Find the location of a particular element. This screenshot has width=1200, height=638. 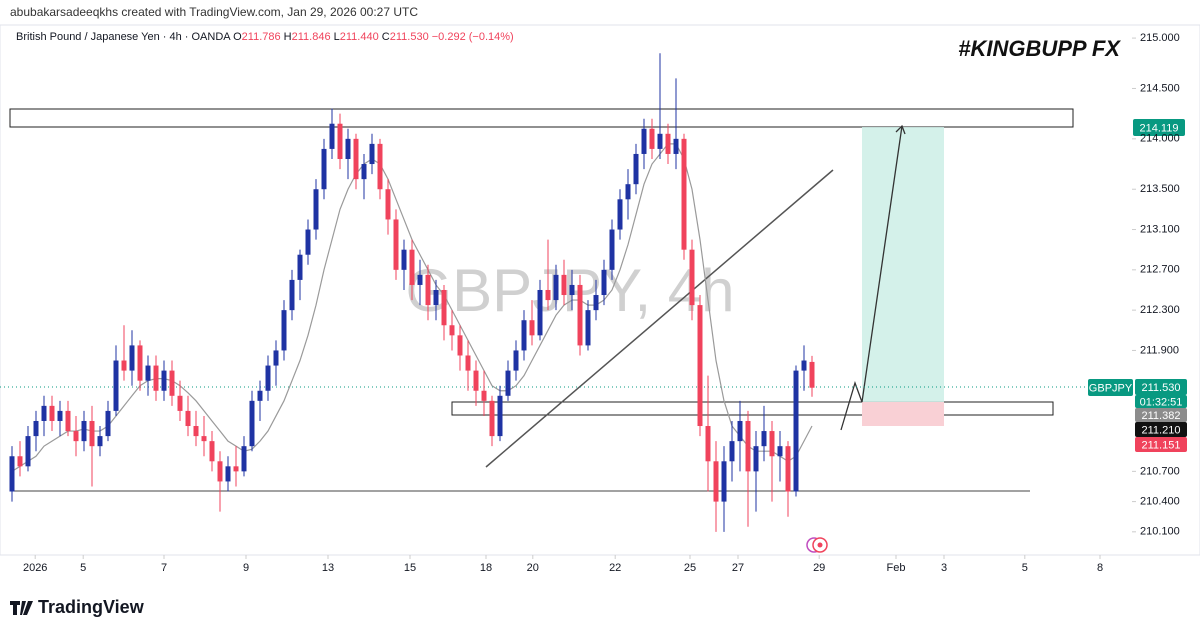

change: −0.292 (−0.14%) is located at coordinates (473, 37).